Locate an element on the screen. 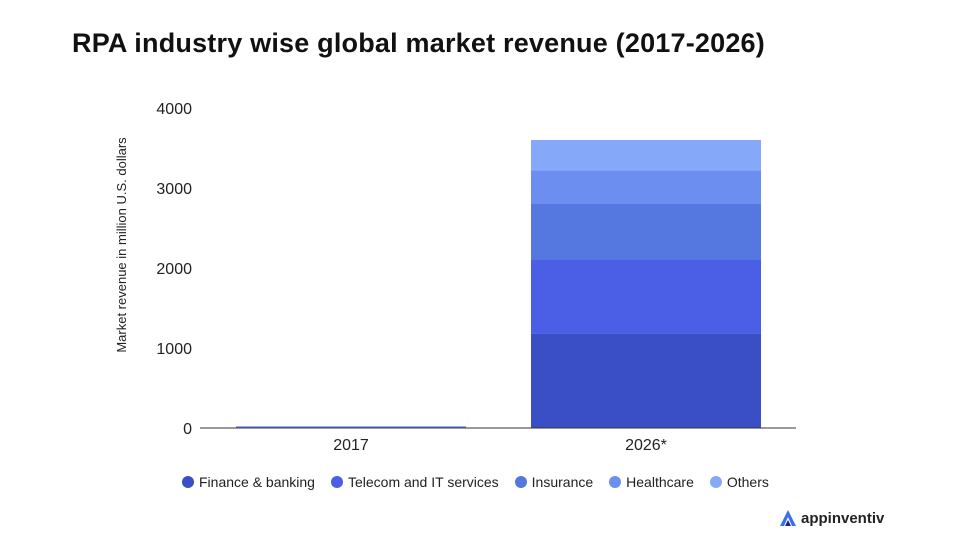  x-tick-label: 2026* is located at coordinates (646, 445).